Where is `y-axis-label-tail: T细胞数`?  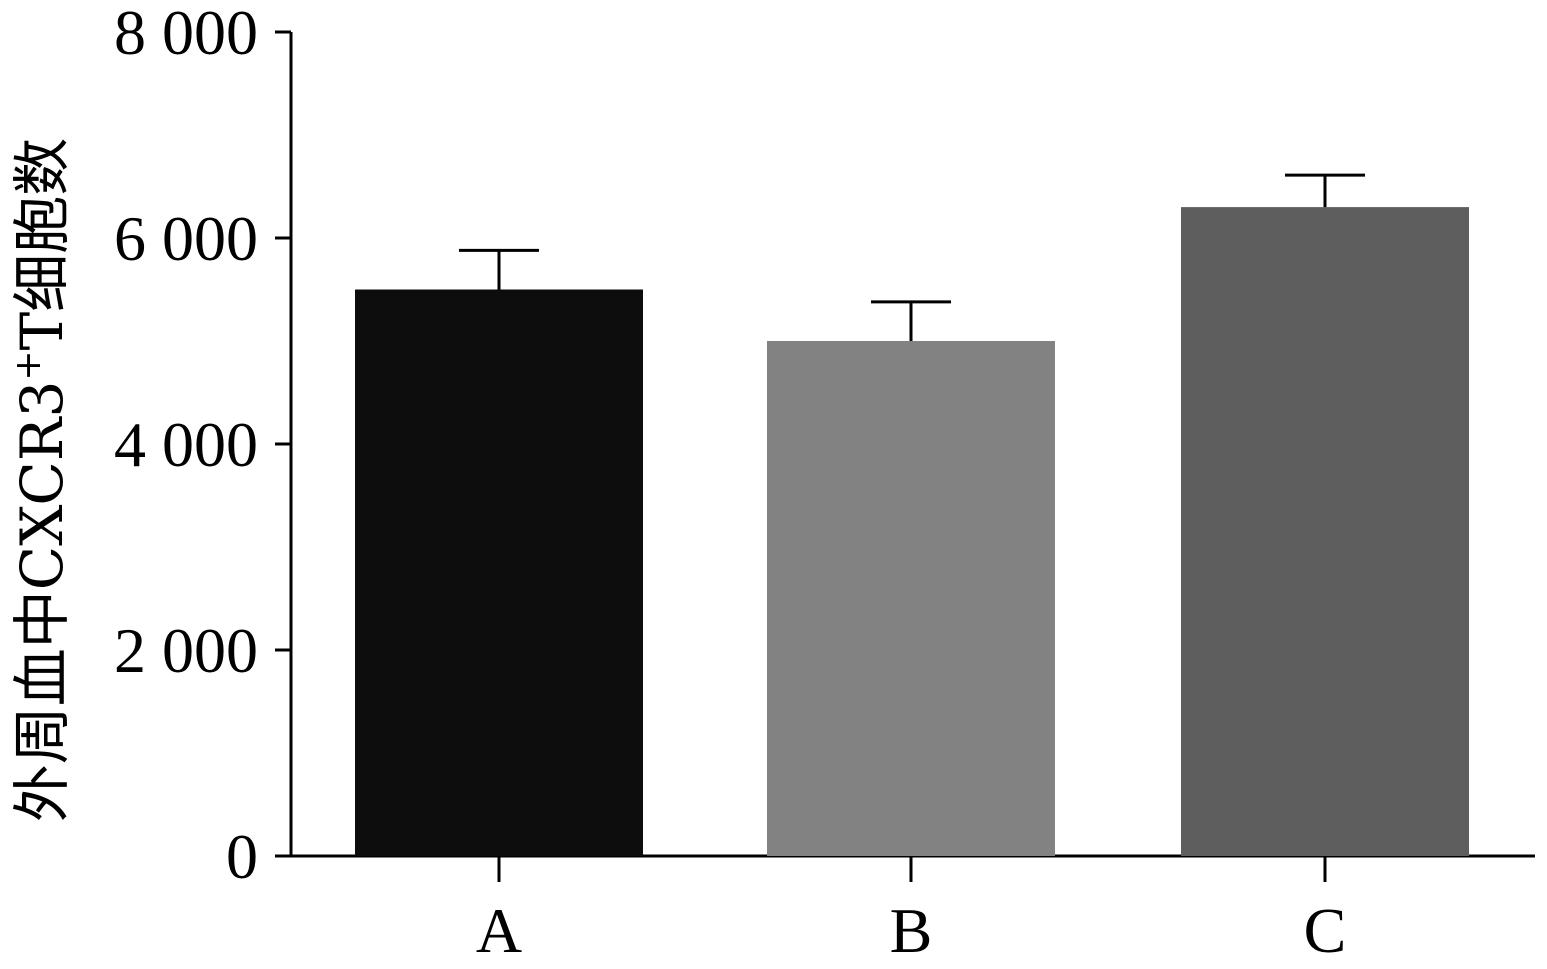
y-axis-label-tail: T细胞数 is located at coordinates (42, 244).